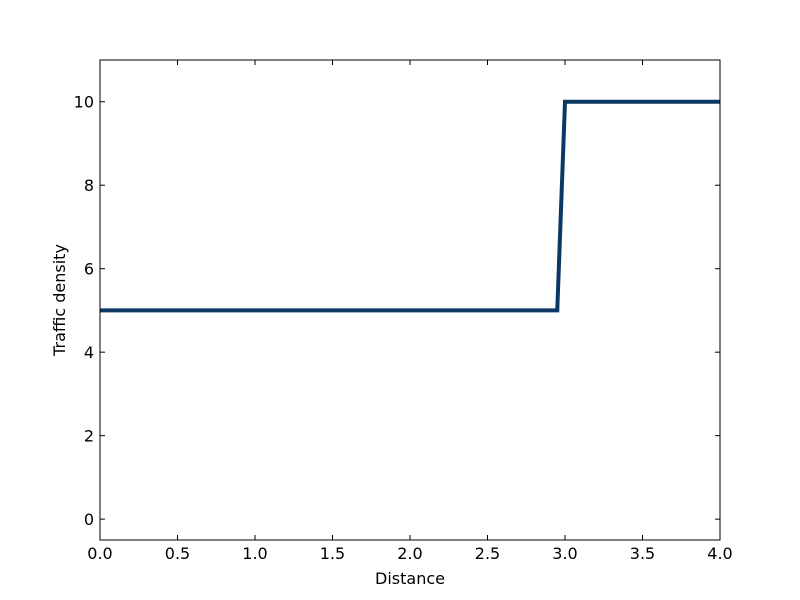  Describe the element at coordinates (564, 553) in the screenshot. I see `x-tick-label: 3.0` at that location.